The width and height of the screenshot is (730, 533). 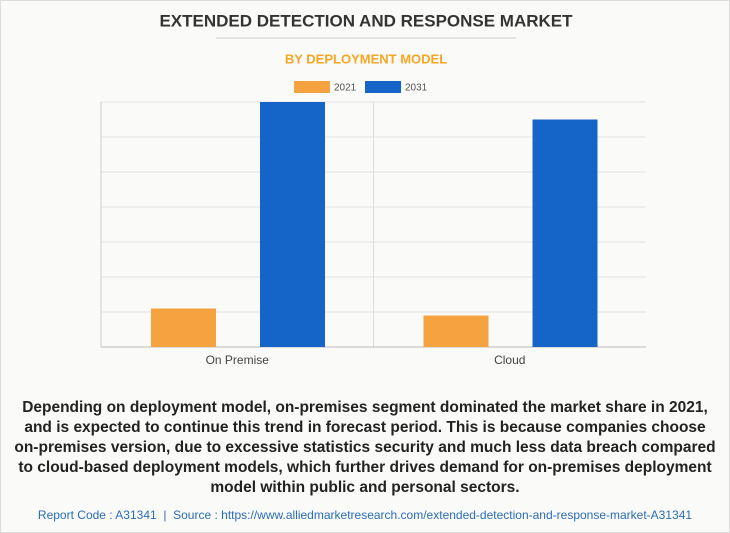 I want to click on chart-subtitle: BY DEPLOYMENT MODEL, so click(x=366, y=58).